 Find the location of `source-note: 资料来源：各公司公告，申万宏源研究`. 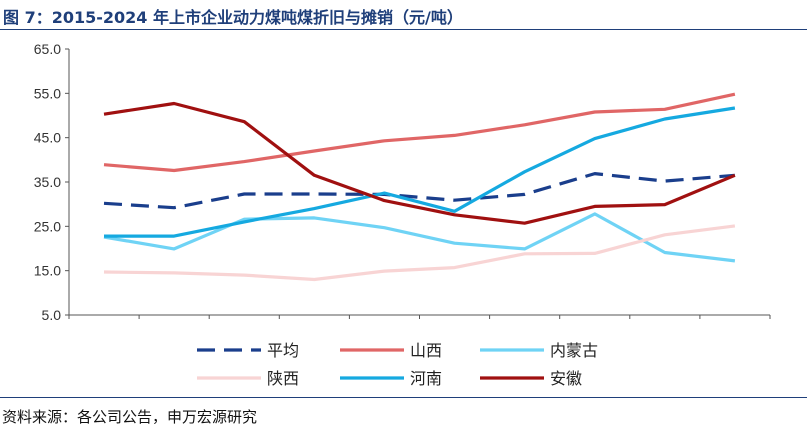

source-note: 资料来源：各公司公告，申万宏源研究 is located at coordinates (130, 417).